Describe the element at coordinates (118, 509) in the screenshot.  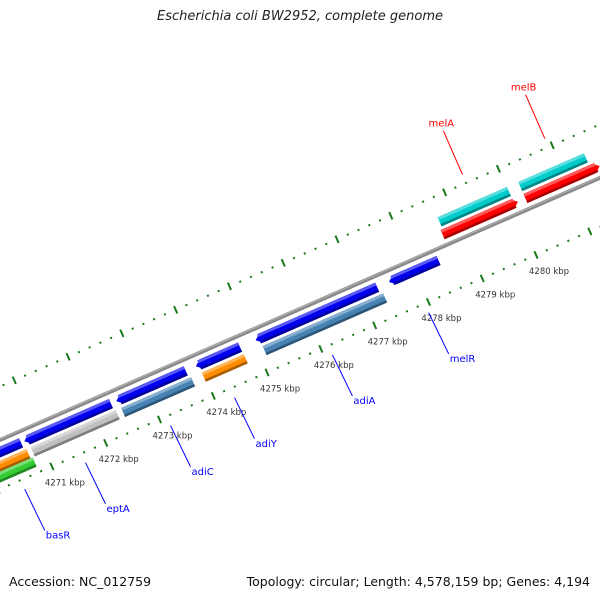
I see `gene-label-eptA: eptA` at that location.